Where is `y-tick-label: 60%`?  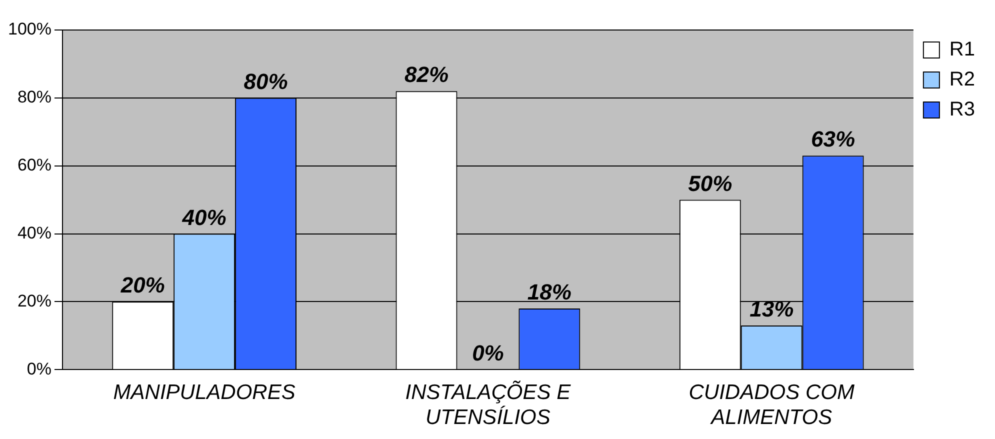
y-tick-label: 60% is located at coordinates (34, 165).